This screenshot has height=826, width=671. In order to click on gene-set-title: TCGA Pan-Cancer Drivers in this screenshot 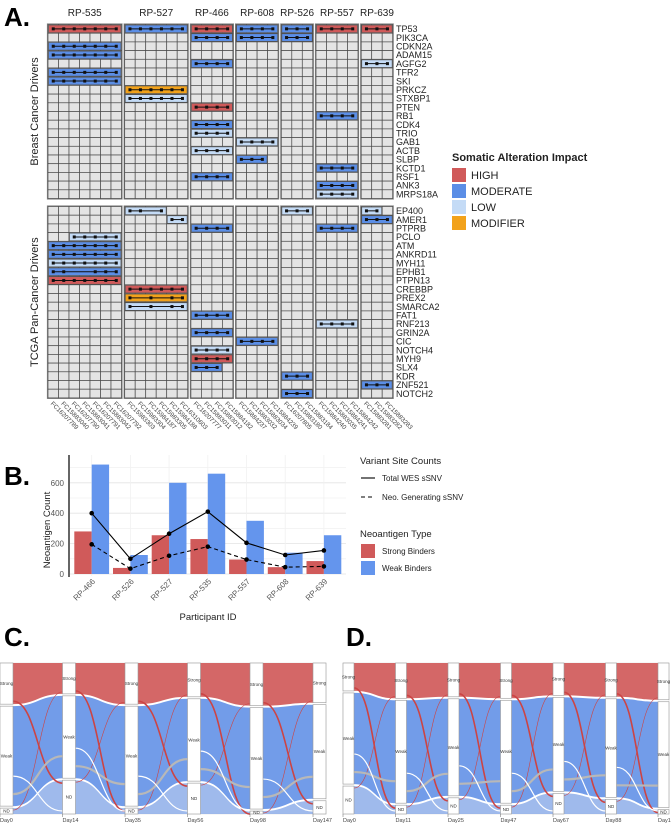, I will do `click(35, 302)`.